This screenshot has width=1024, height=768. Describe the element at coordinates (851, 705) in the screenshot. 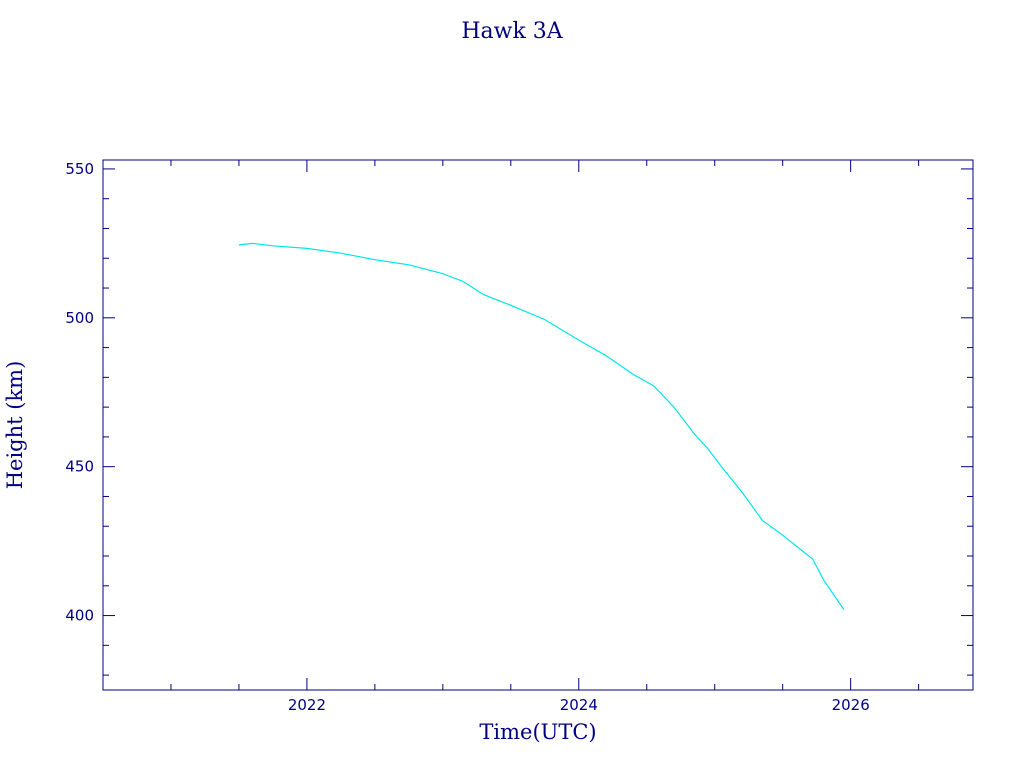

I see `x-tick-label: 2026` at that location.